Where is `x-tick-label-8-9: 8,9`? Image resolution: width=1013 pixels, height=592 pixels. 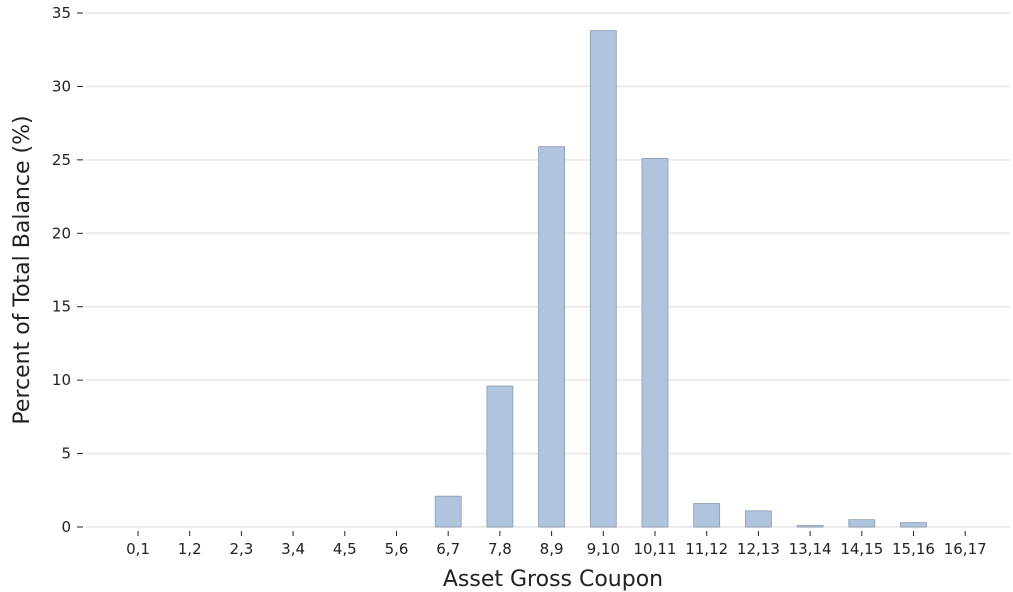
x-tick-label-8-9: 8,9 is located at coordinates (552, 549).